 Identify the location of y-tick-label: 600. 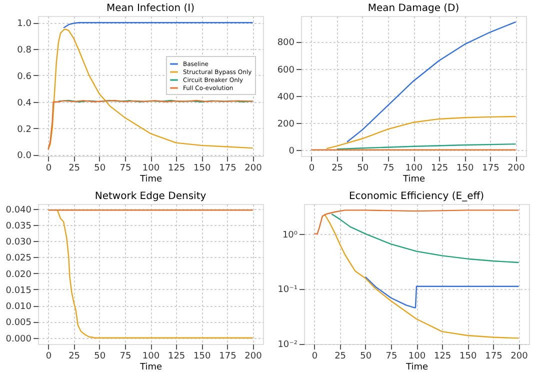
(286, 70).